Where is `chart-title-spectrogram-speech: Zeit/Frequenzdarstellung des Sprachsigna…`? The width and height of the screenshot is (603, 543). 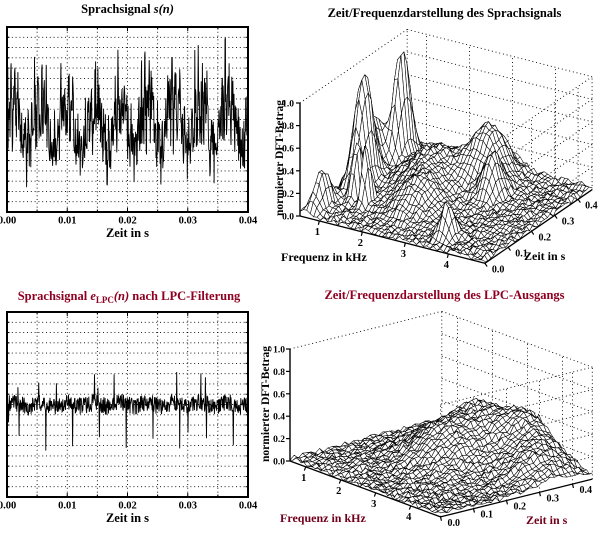
chart-title-spectrogram-speech: Zeit/Frequenzdarstellung des Sprachsigna… is located at coordinates (444, 13).